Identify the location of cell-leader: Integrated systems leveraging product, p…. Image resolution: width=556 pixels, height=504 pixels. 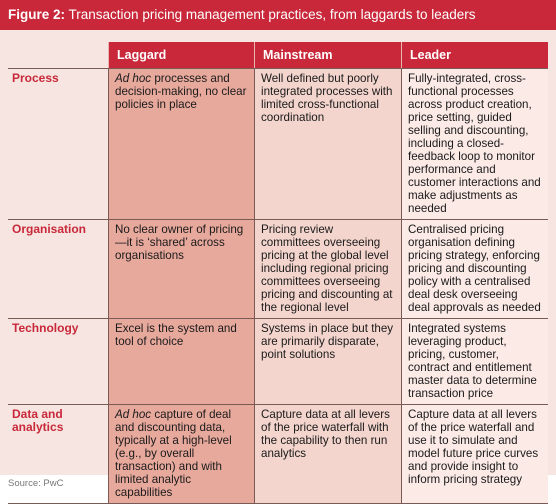
(474, 361).